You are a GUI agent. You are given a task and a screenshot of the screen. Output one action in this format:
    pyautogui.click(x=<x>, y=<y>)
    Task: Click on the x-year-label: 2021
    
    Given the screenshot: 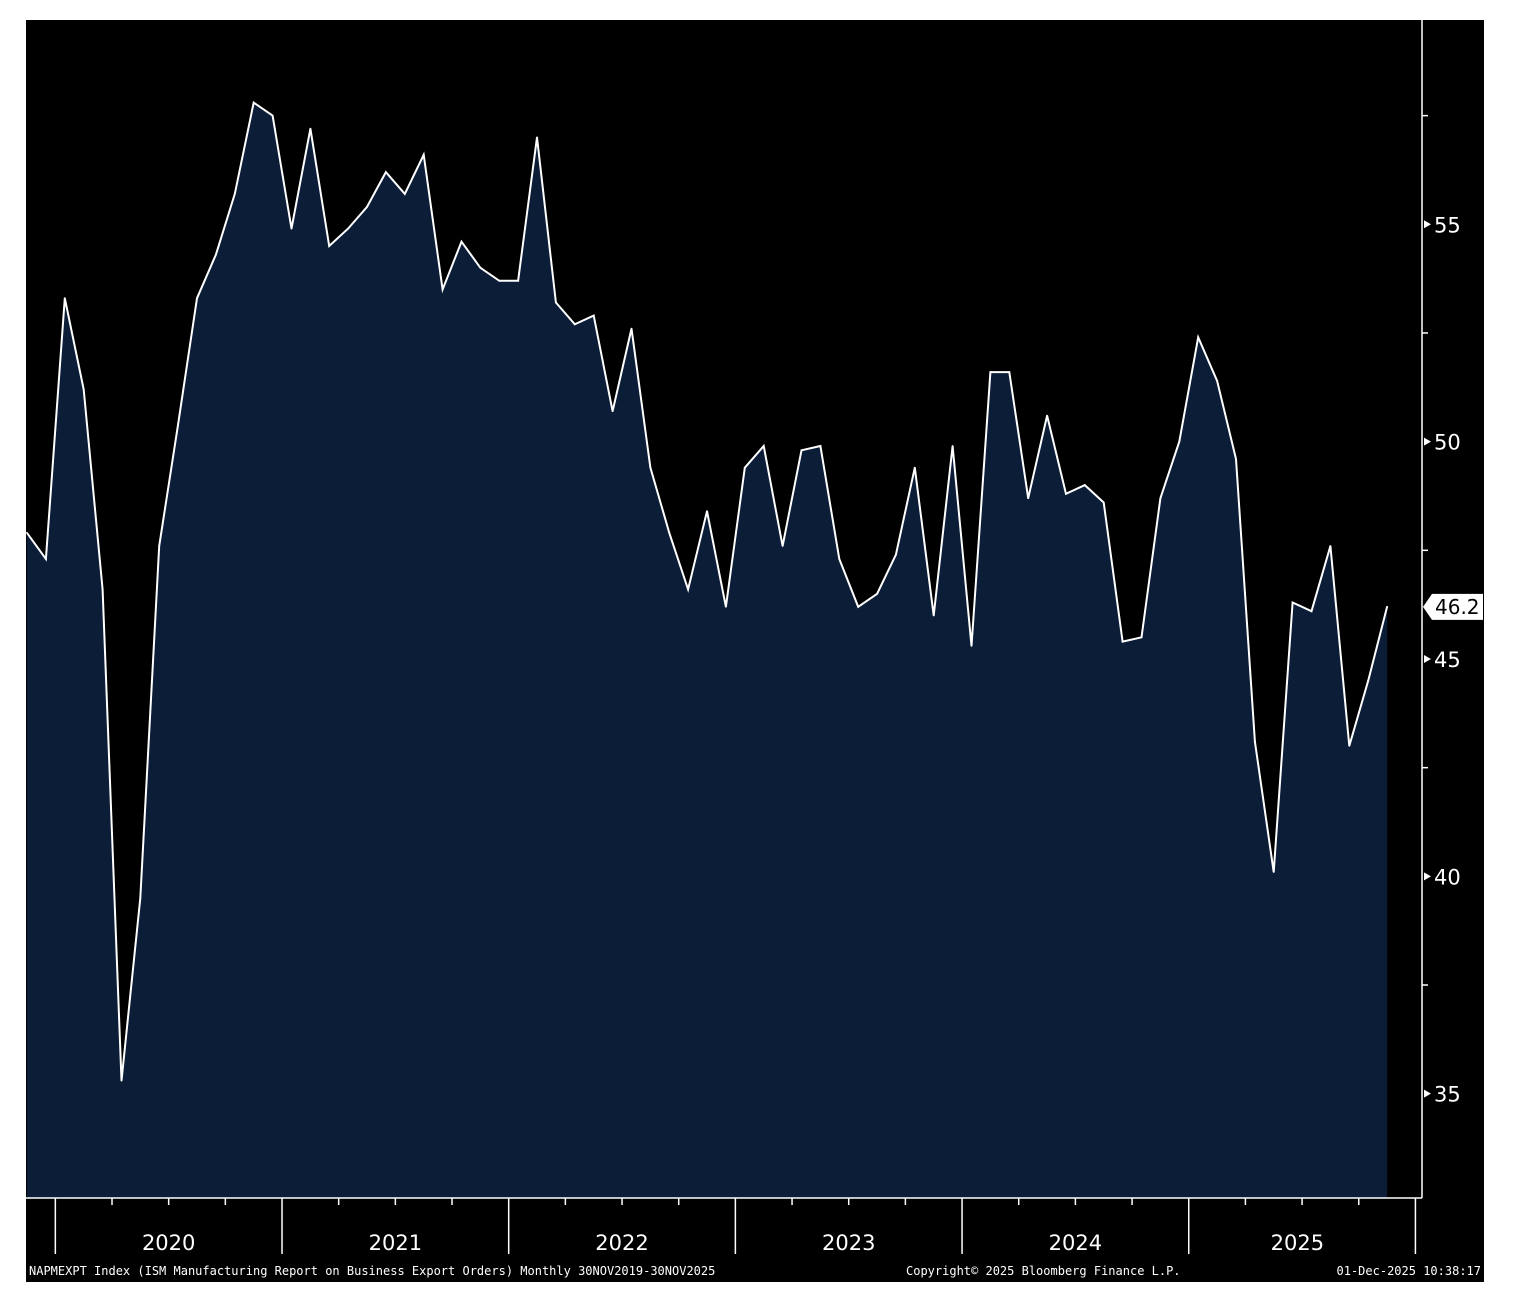 What is the action you would take?
    pyautogui.click(x=395, y=1243)
    